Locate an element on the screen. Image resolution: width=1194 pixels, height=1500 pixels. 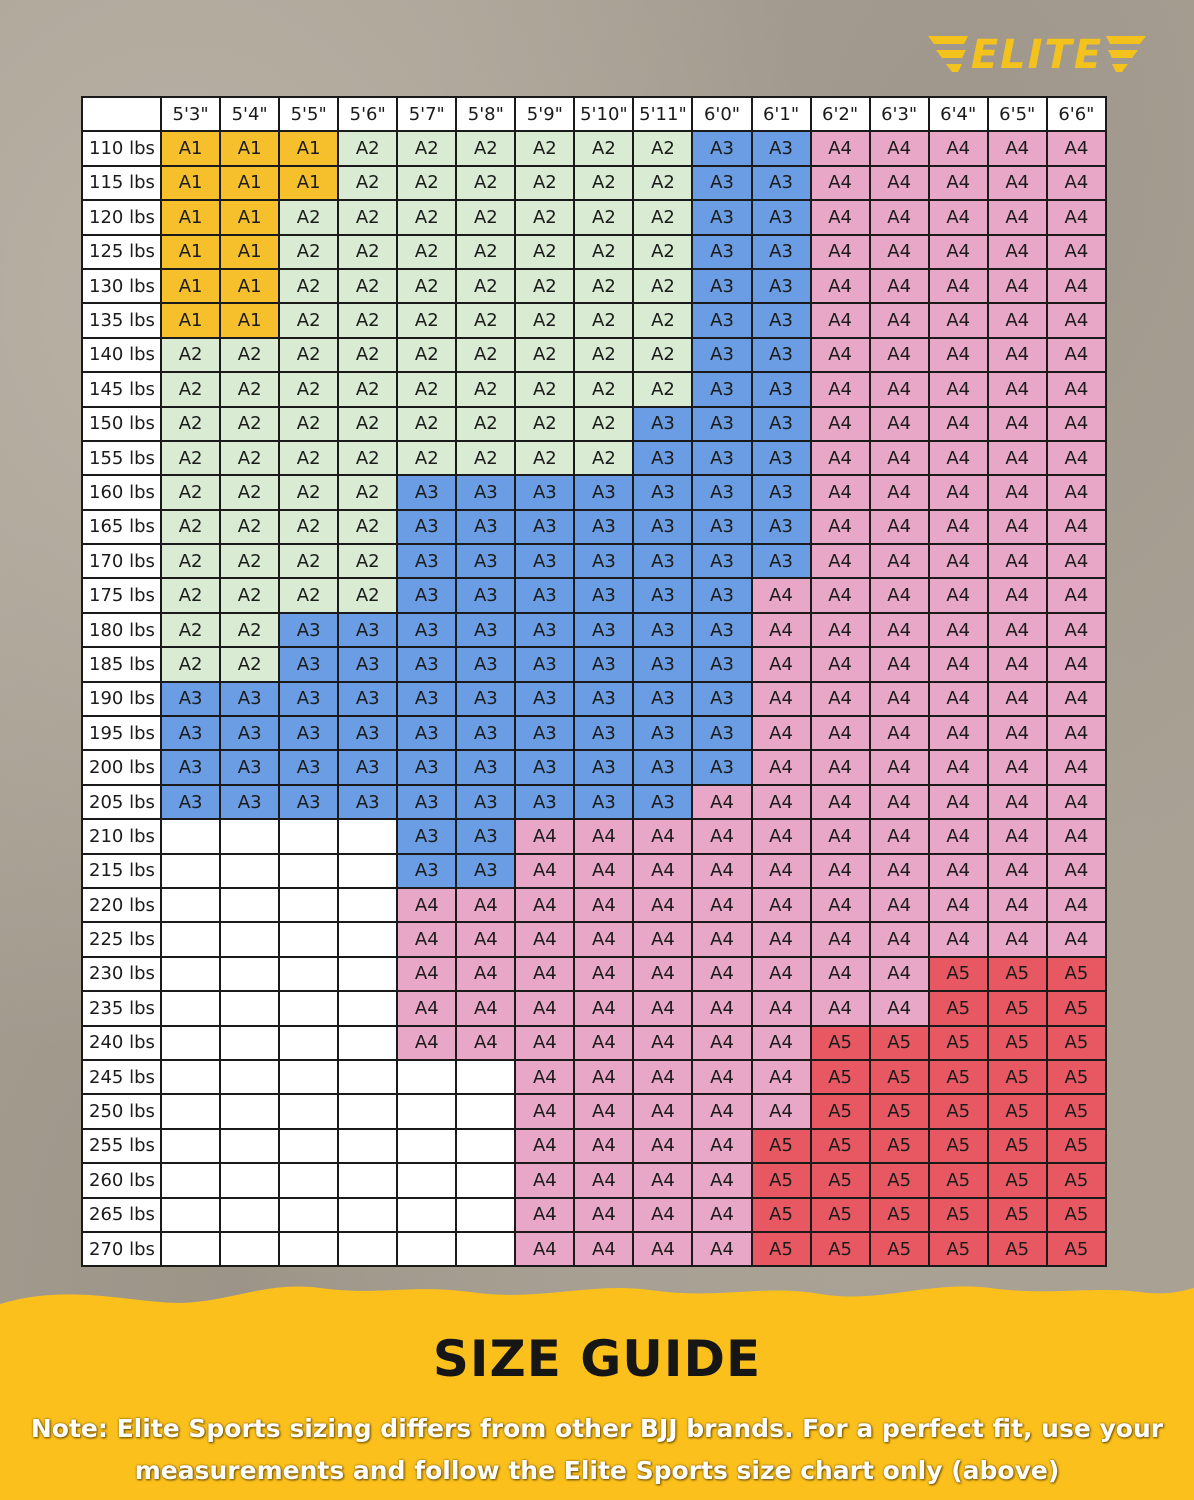
table-row: 220 lbs A4 A4 A4 A4 A4 A4 A4 A4 A4 A4 A4 A4 is located at coordinates (594, 905).